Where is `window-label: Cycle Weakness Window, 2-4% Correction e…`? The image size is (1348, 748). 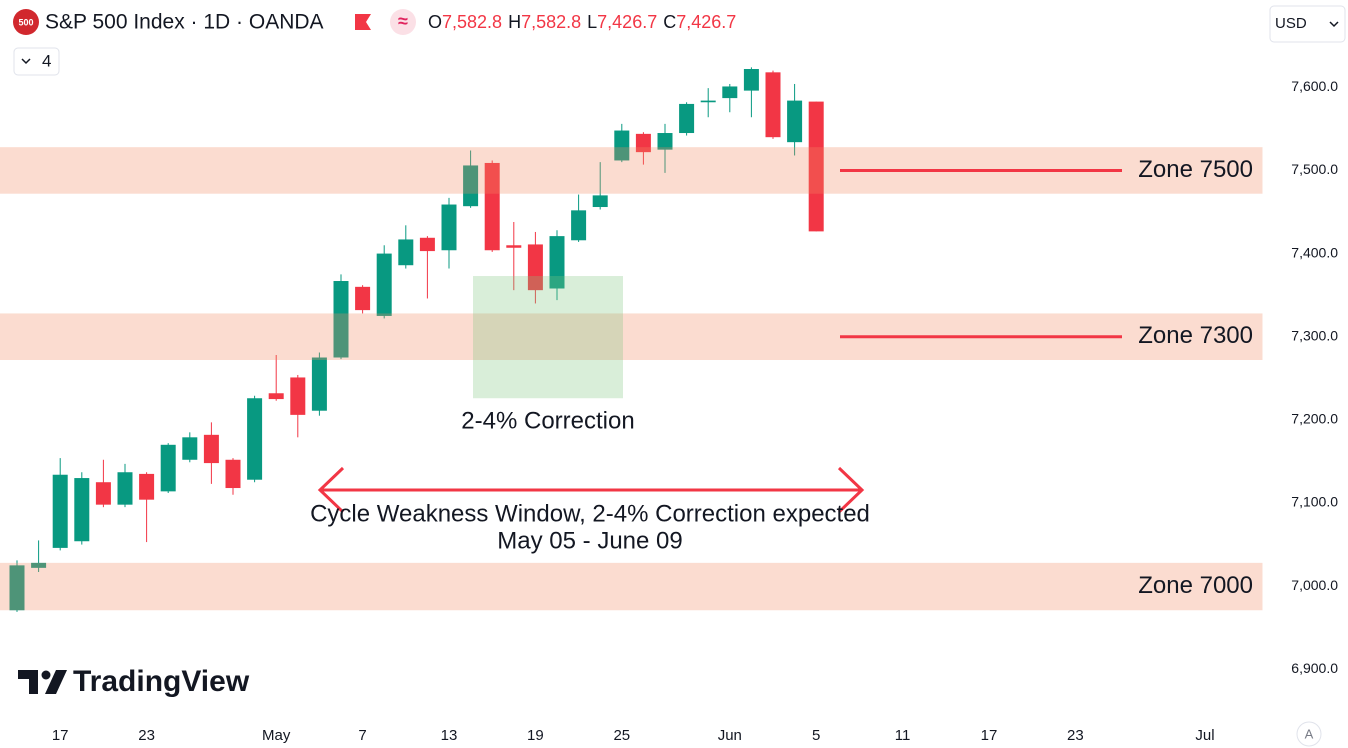
window-label: Cycle Weakness Window, 2-4% Correction e… is located at coordinates (590, 513).